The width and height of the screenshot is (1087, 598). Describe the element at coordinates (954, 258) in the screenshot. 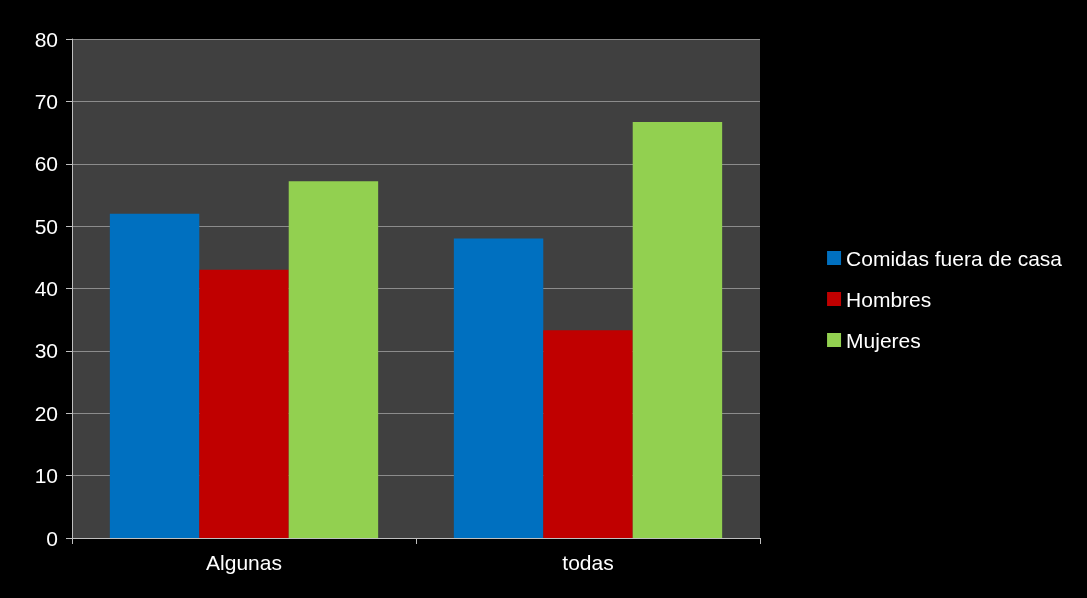

I see `legend-label: Comidas fuera de casa` at that location.